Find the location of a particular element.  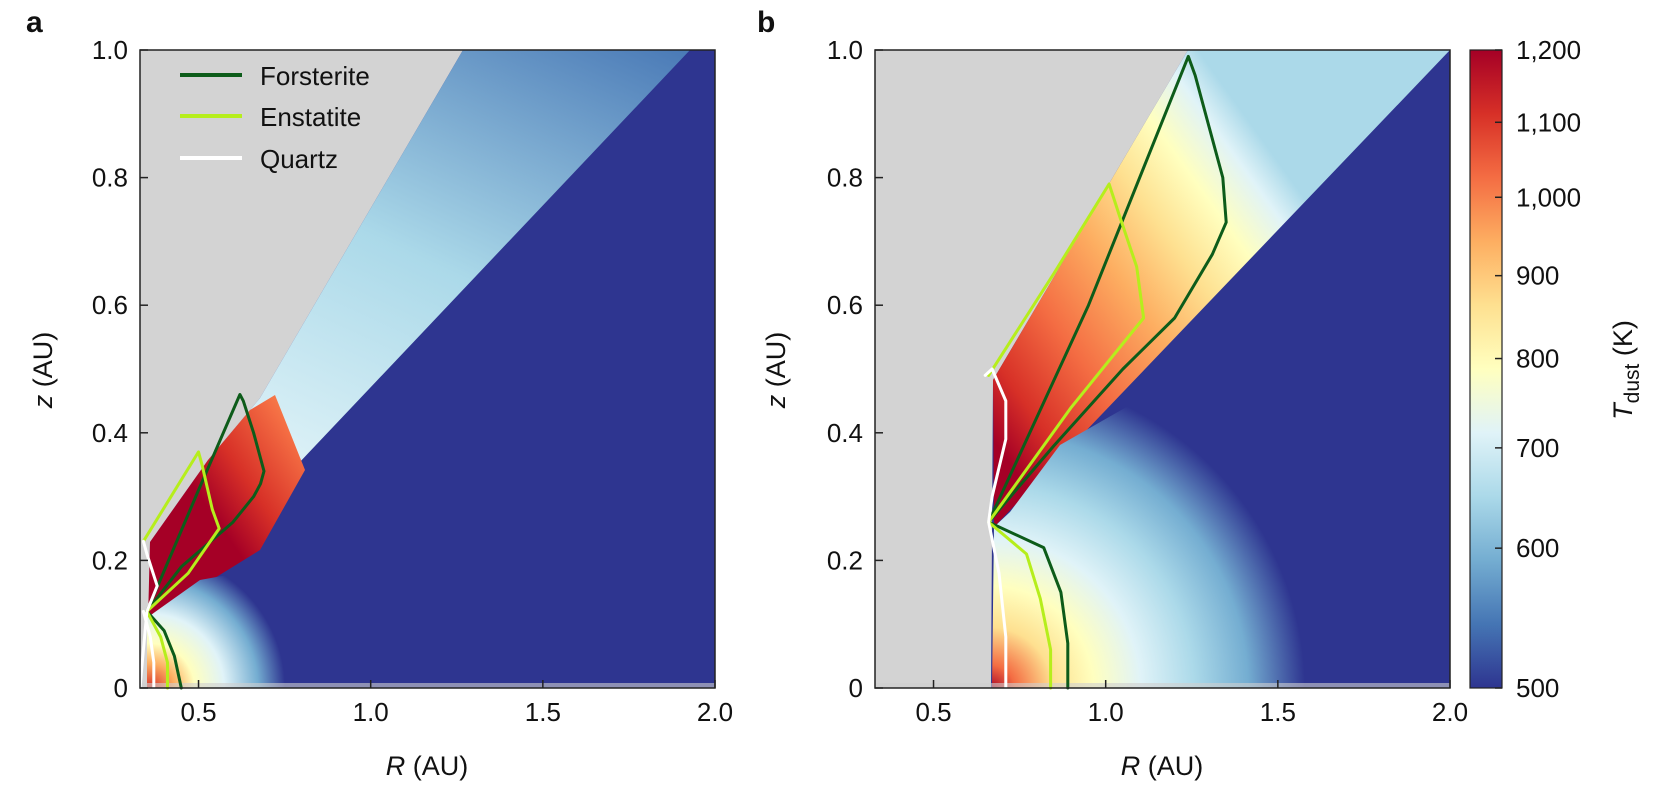

x-tick-label-b-1: 1.0 is located at coordinates (1106, 712).